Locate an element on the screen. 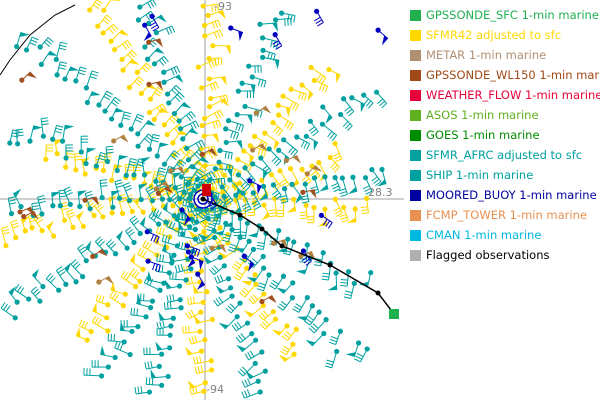 The width and height of the screenshot is (600, 404). legend-item: CMAN 1-min marine is located at coordinates (475, 235).